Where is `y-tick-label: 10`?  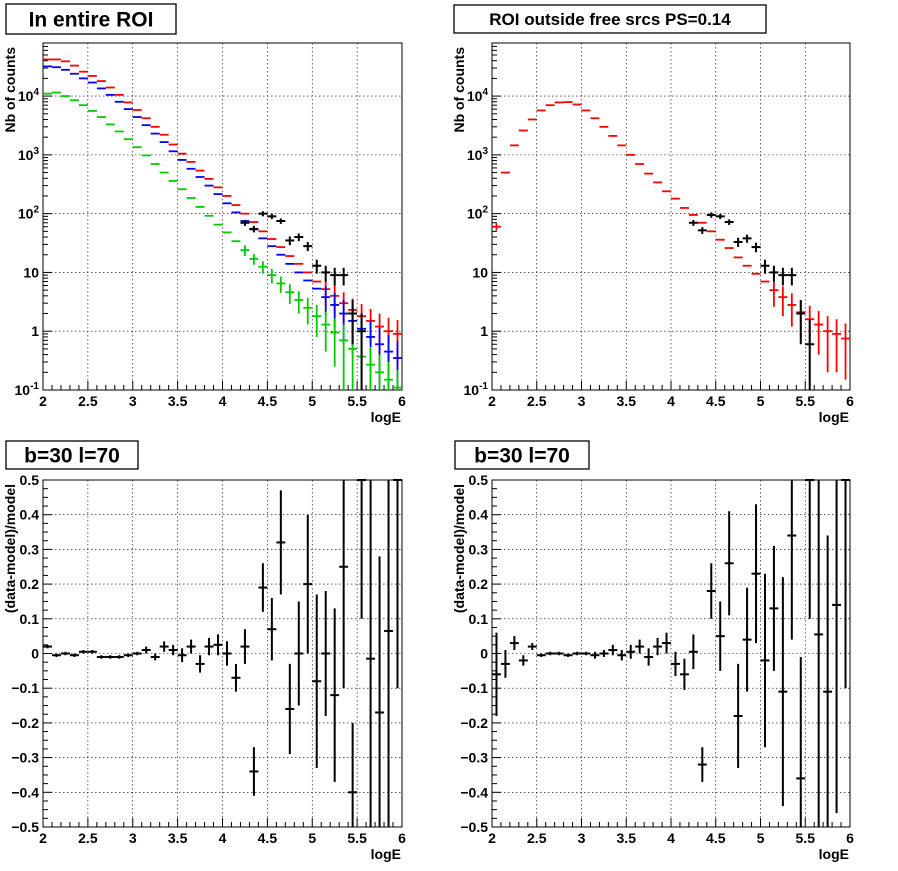
y-tick-label: 10 is located at coordinates (31, 272).